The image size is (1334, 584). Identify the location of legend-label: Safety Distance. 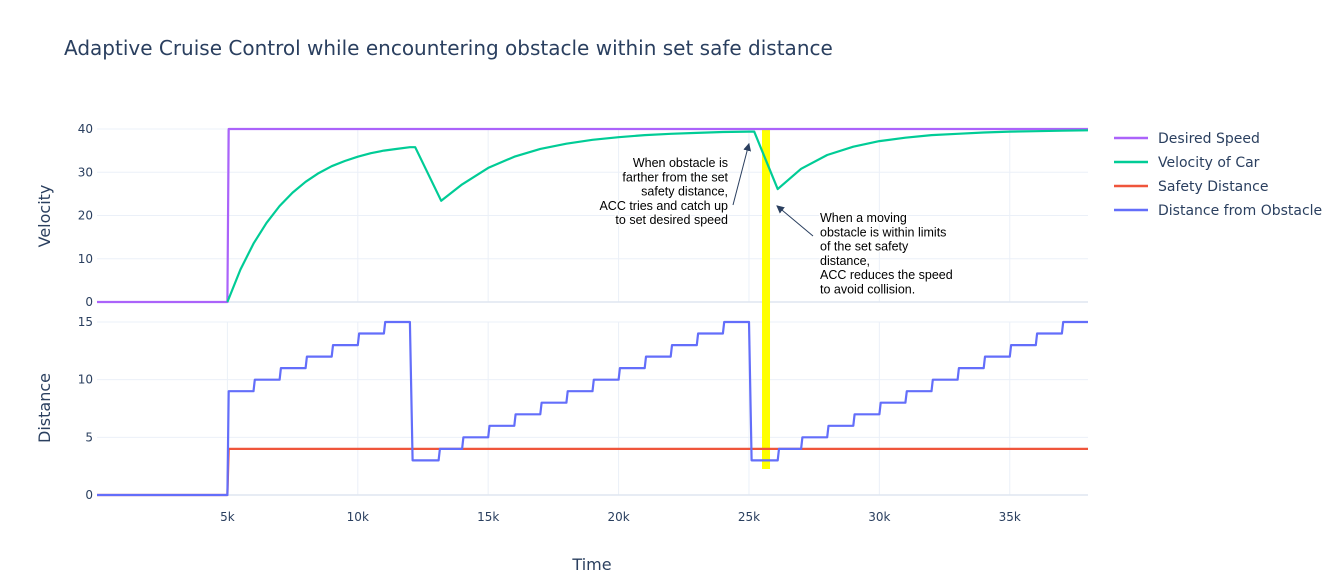
(1213, 187).